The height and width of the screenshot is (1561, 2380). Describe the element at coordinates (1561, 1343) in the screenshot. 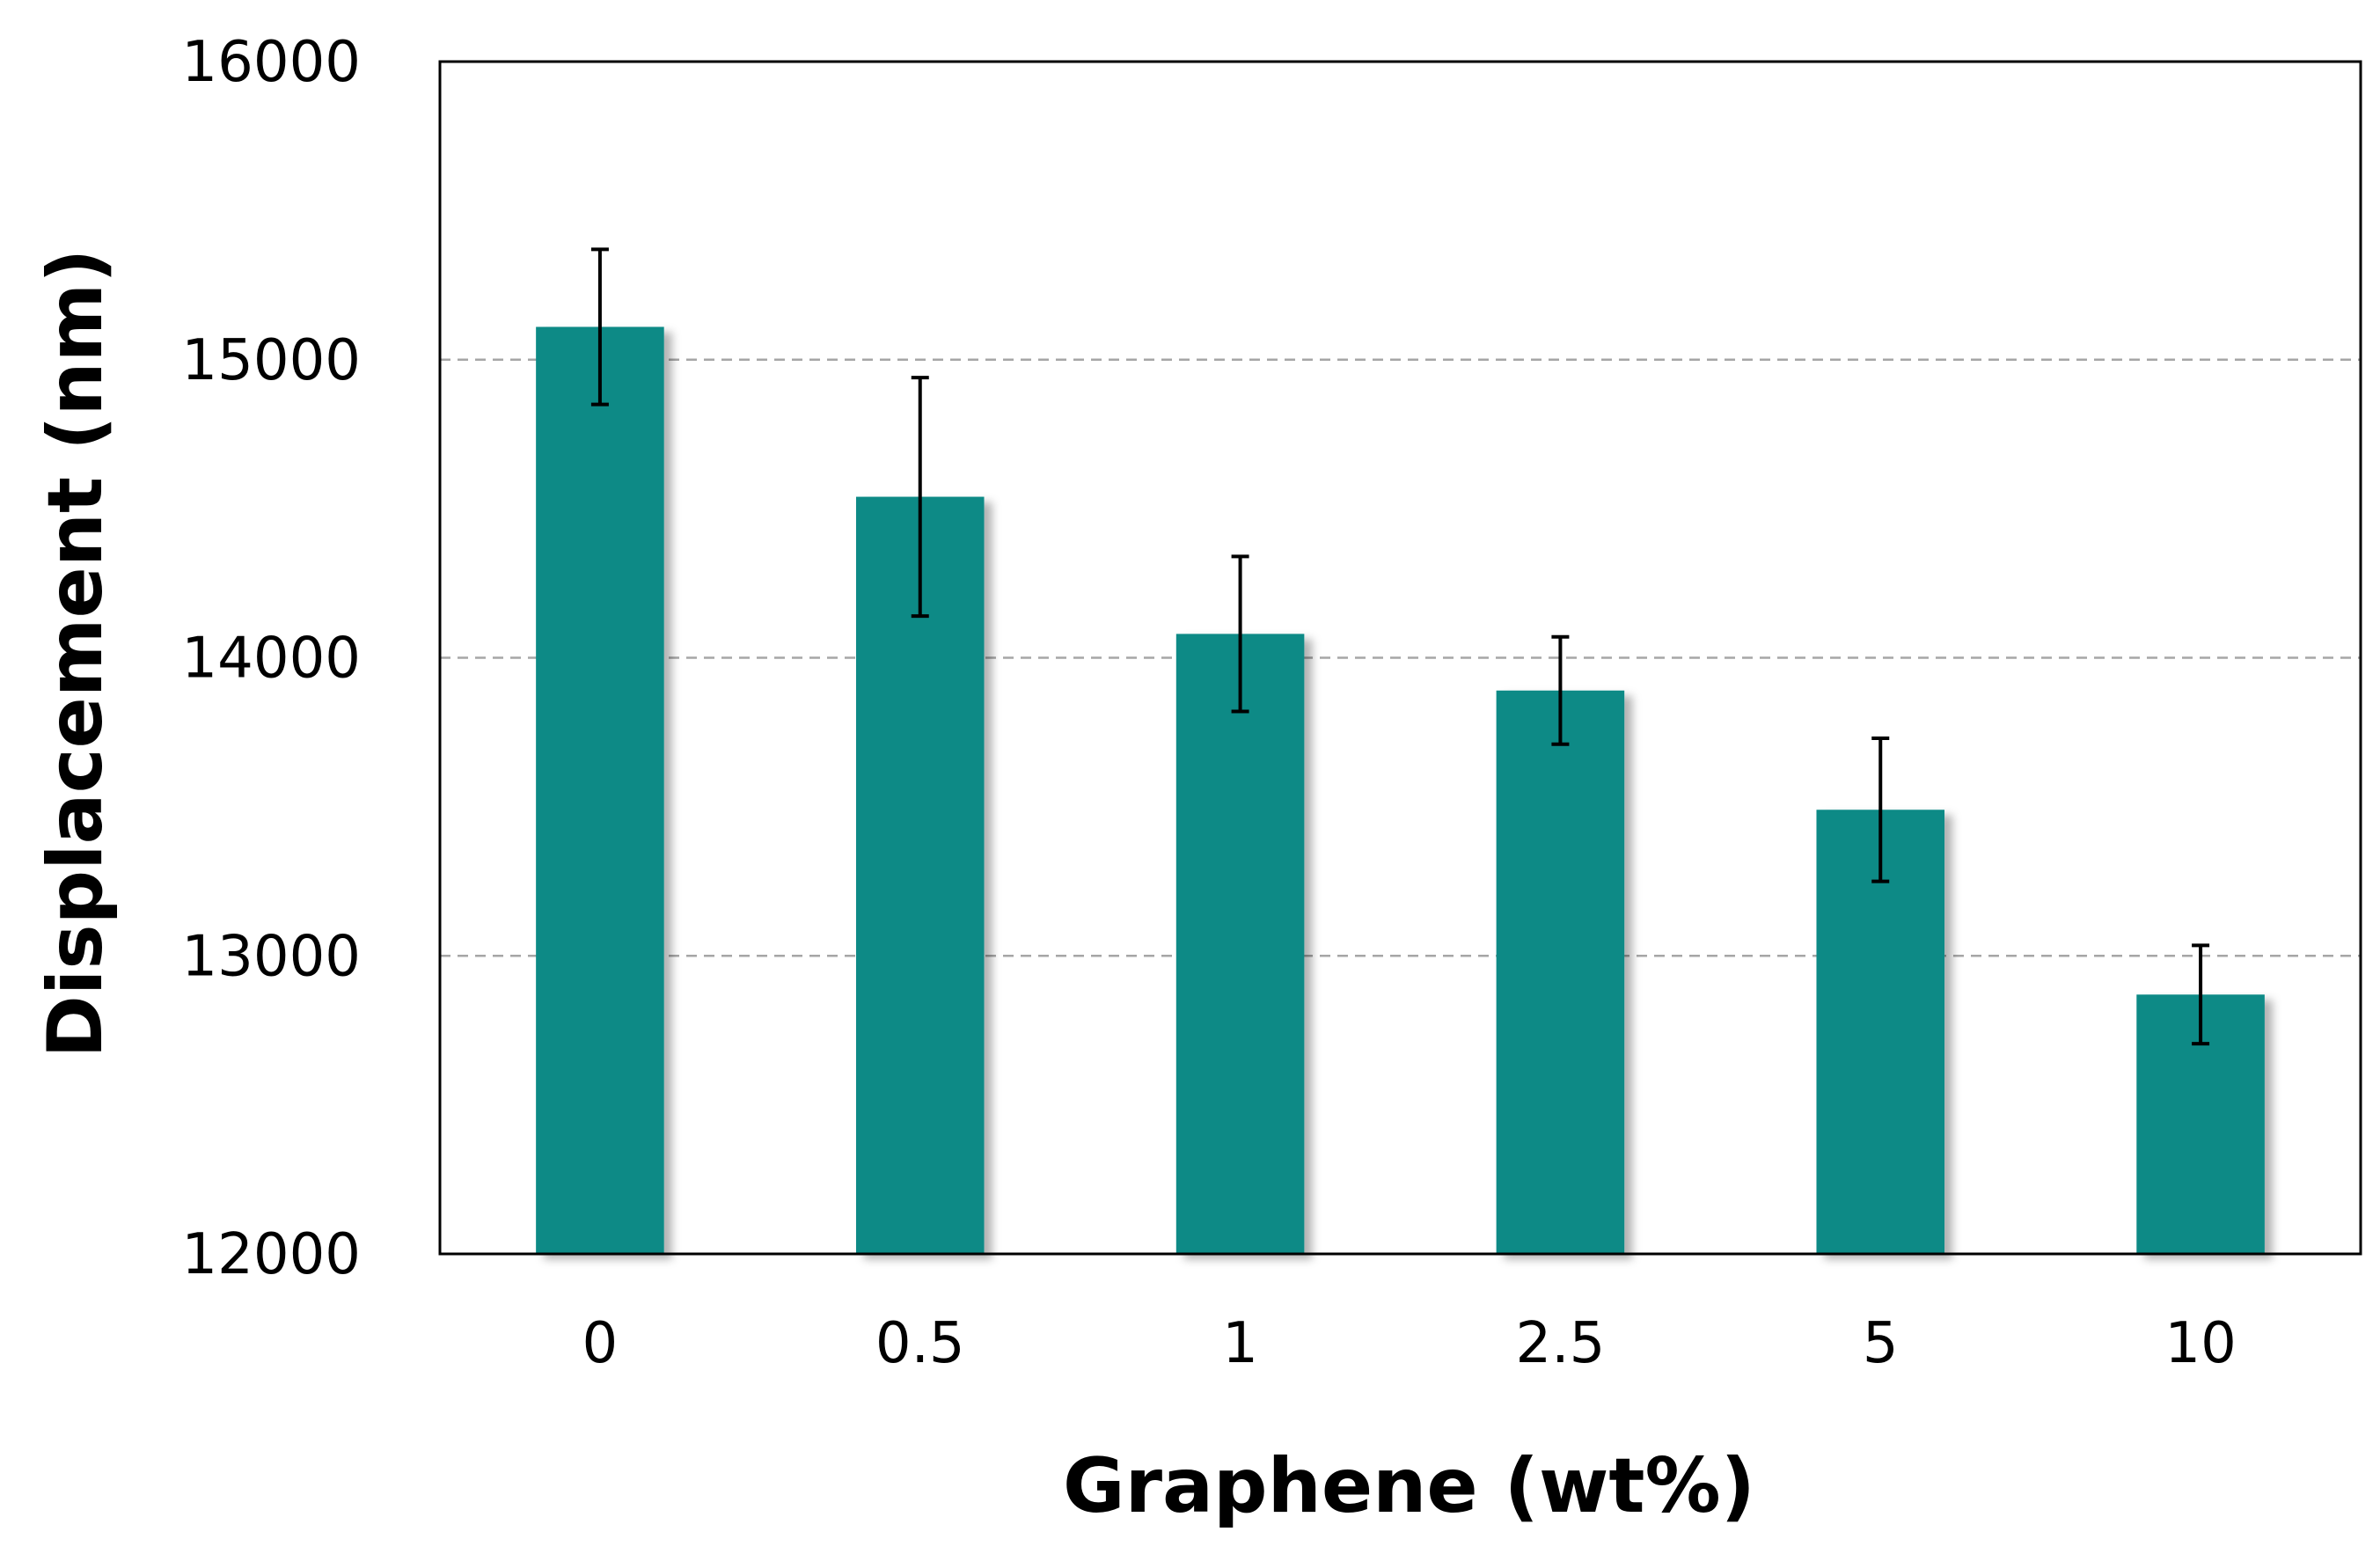

I see `x-tick-label-2.5: 2.5` at that location.